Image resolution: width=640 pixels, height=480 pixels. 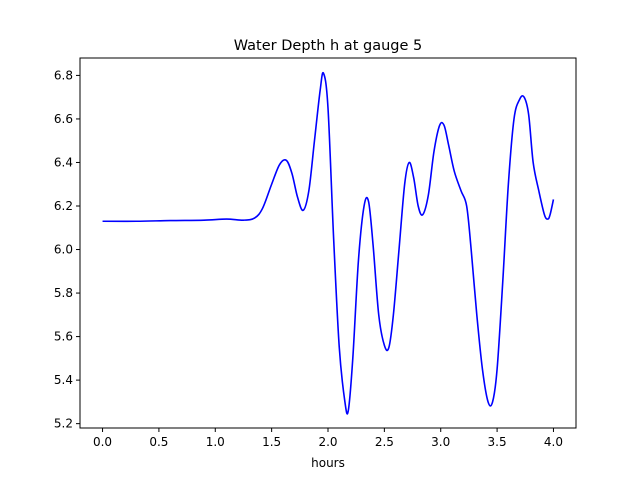 I want to click on x-tick-label: 0.0, so click(x=102, y=442).